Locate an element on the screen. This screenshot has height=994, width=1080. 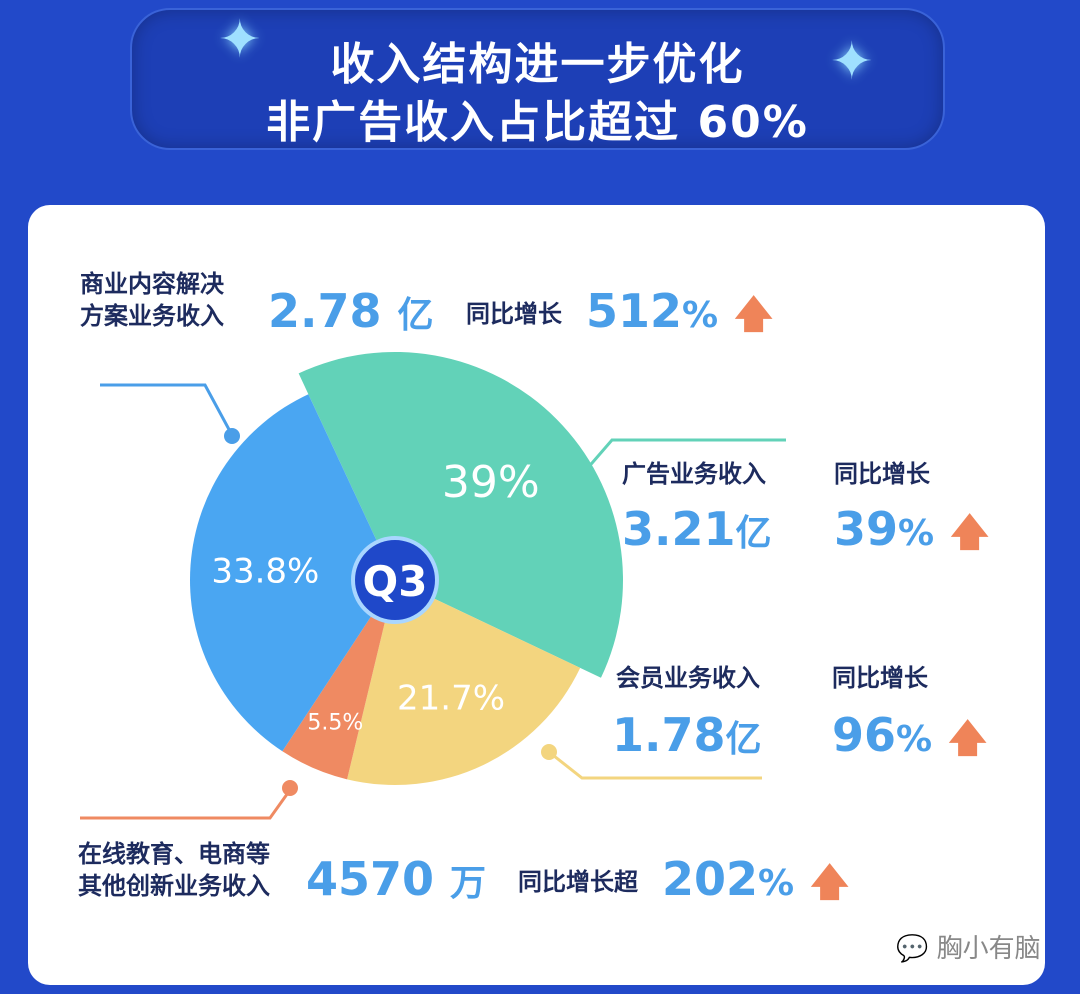
title-banner: 收入结构进一步优化 非广告收入占比超过 60% is located at coordinates (537, 79).